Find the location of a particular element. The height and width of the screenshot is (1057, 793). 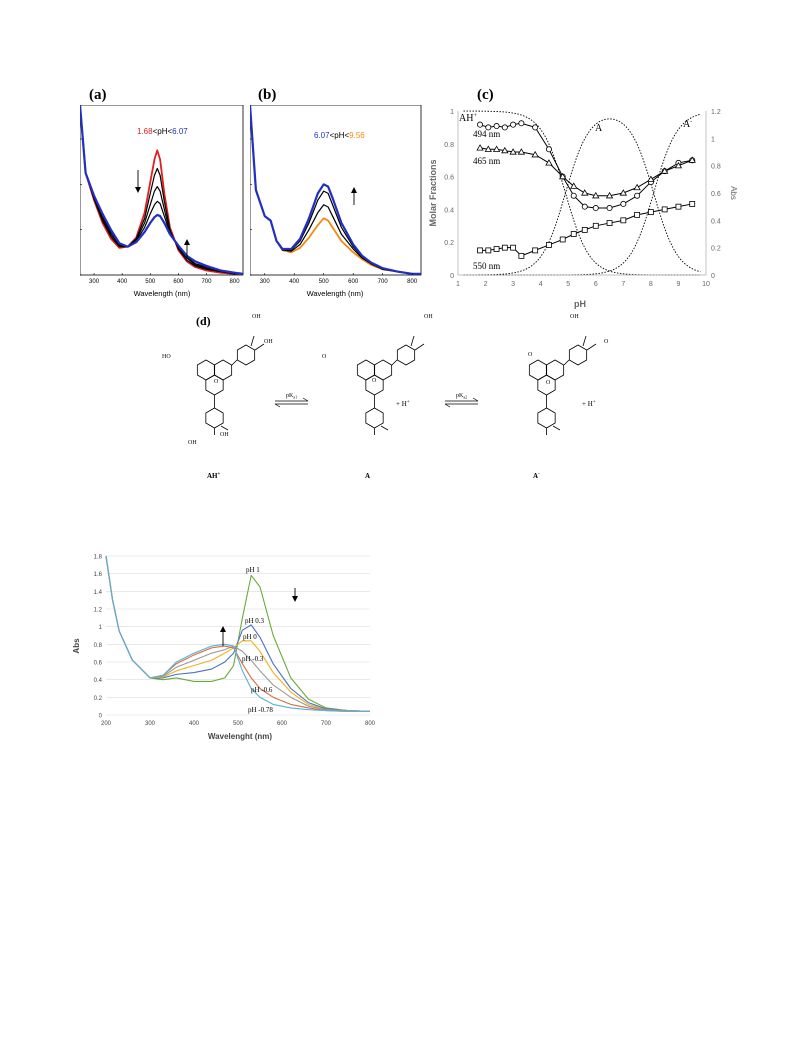

ring-top is located at coordinates (406, 355).